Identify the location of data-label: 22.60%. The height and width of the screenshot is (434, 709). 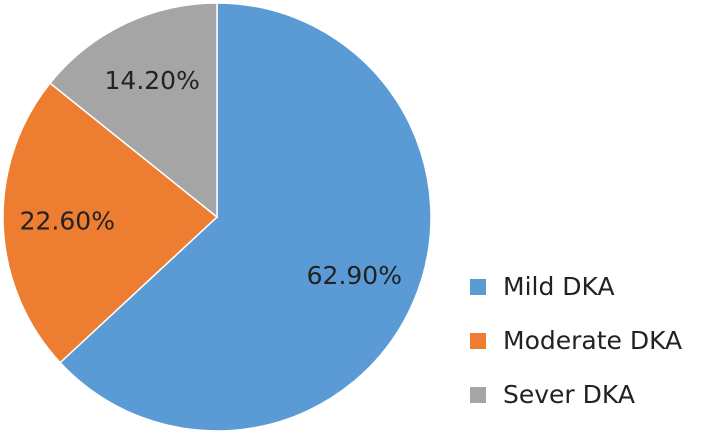
(67, 220).